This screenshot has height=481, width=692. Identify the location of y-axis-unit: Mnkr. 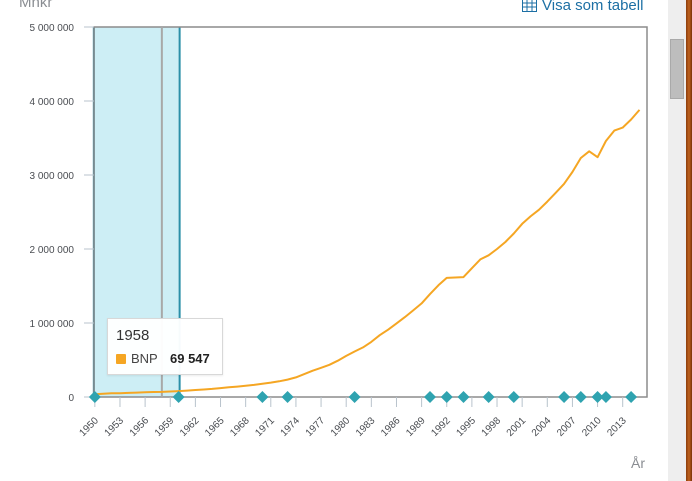
(36, 5).